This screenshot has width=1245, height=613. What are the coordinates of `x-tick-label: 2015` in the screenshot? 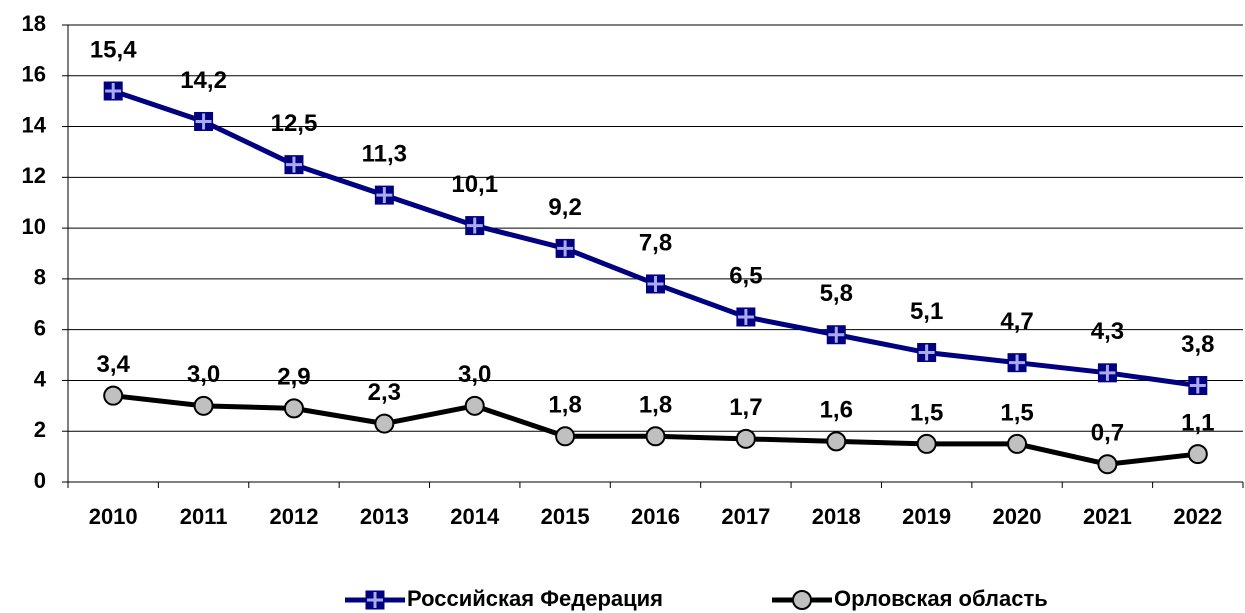 It's located at (565, 516).